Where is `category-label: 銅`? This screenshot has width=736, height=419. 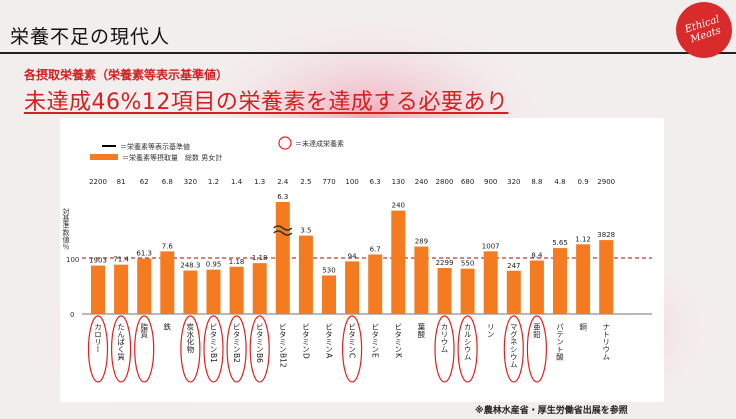
category-label: 銅 is located at coordinates (583, 326).